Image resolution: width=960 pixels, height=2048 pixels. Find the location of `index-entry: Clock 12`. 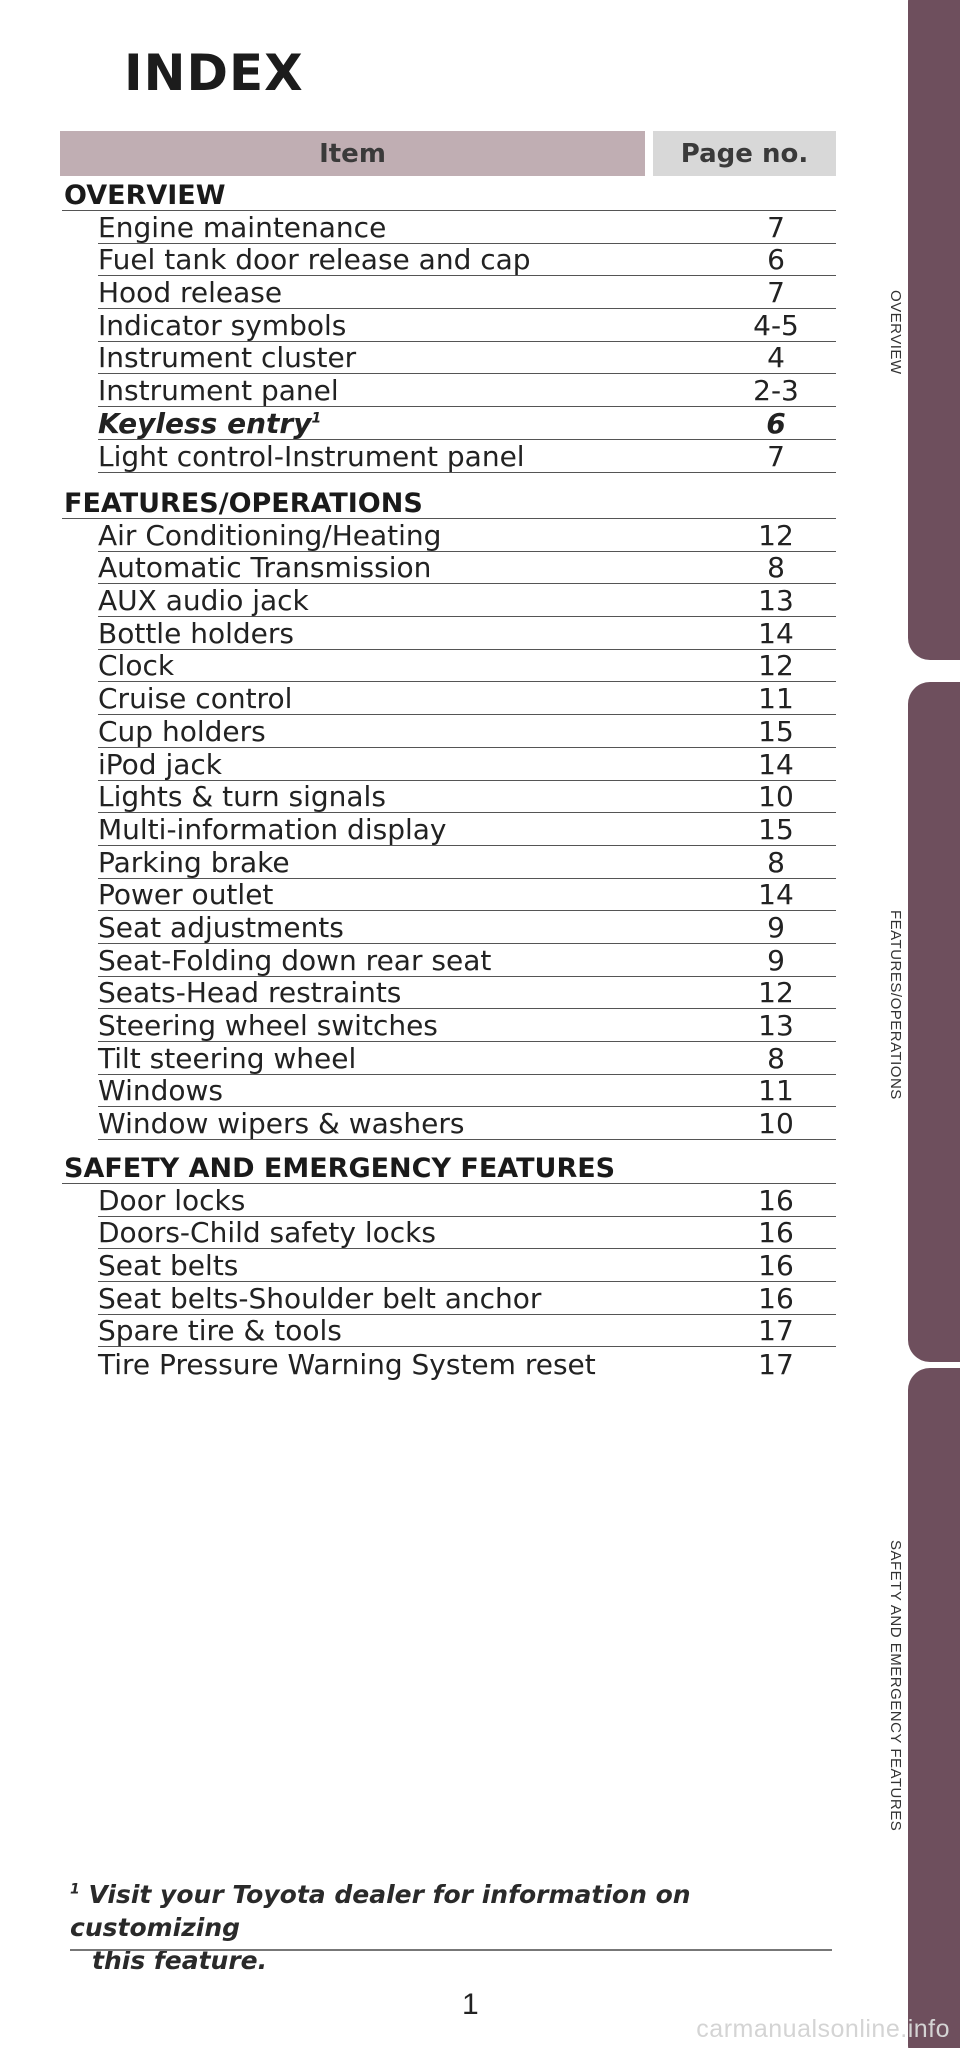

index-entry: Clock 12 is located at coordinates (467, 666).